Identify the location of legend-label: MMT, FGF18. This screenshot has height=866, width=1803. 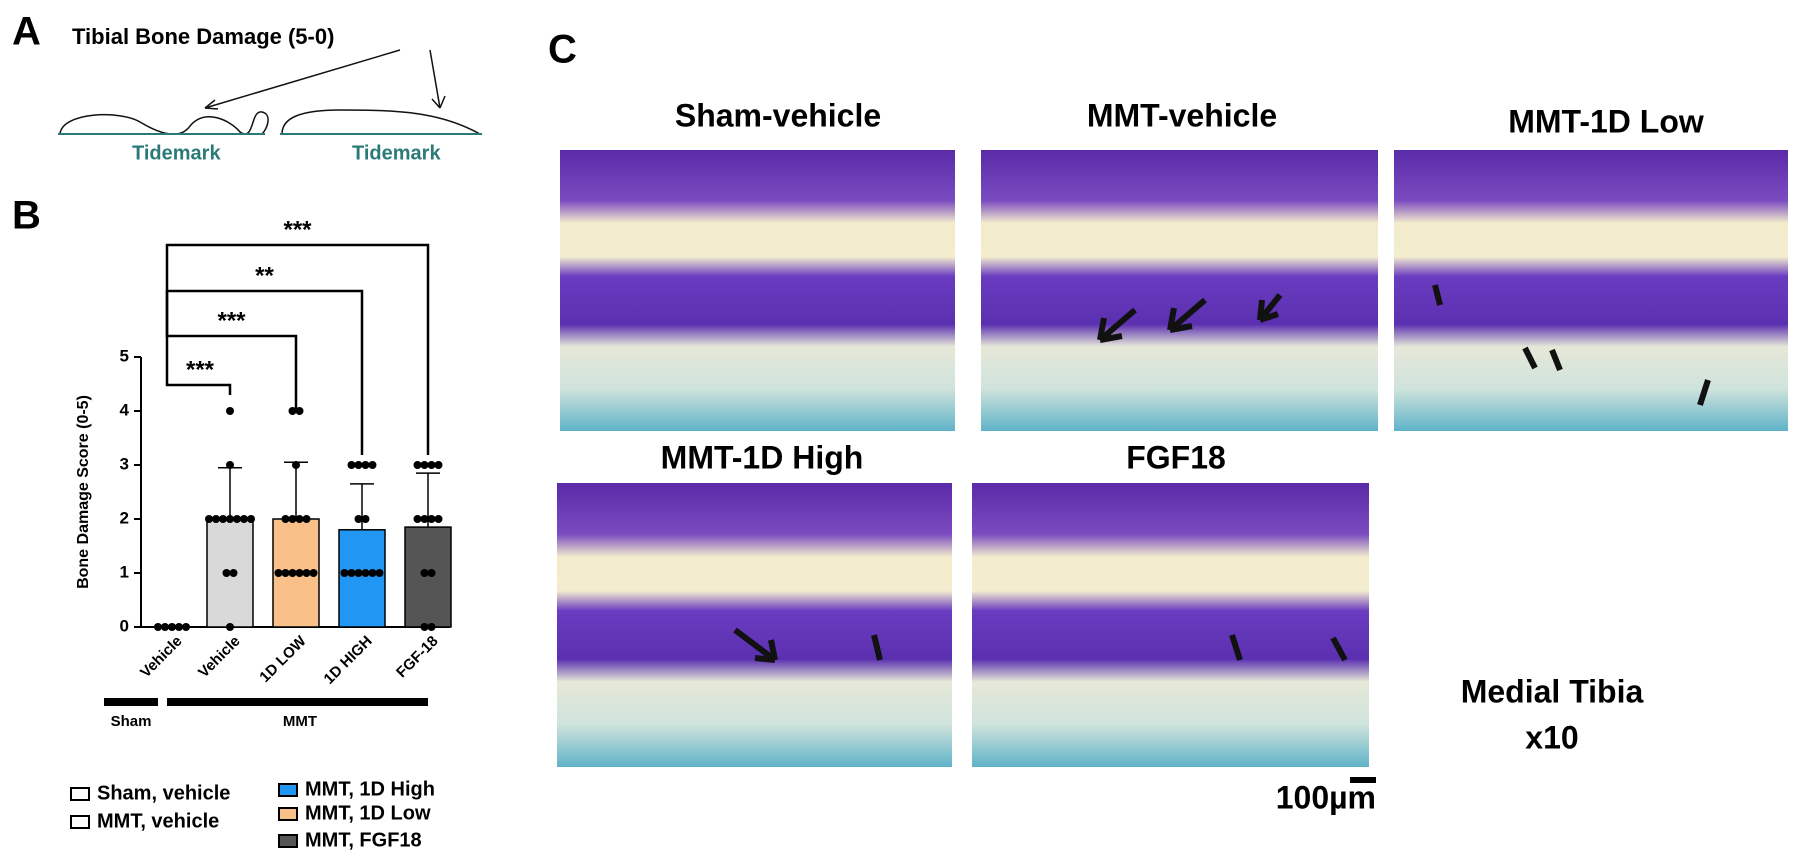
(363, 840).